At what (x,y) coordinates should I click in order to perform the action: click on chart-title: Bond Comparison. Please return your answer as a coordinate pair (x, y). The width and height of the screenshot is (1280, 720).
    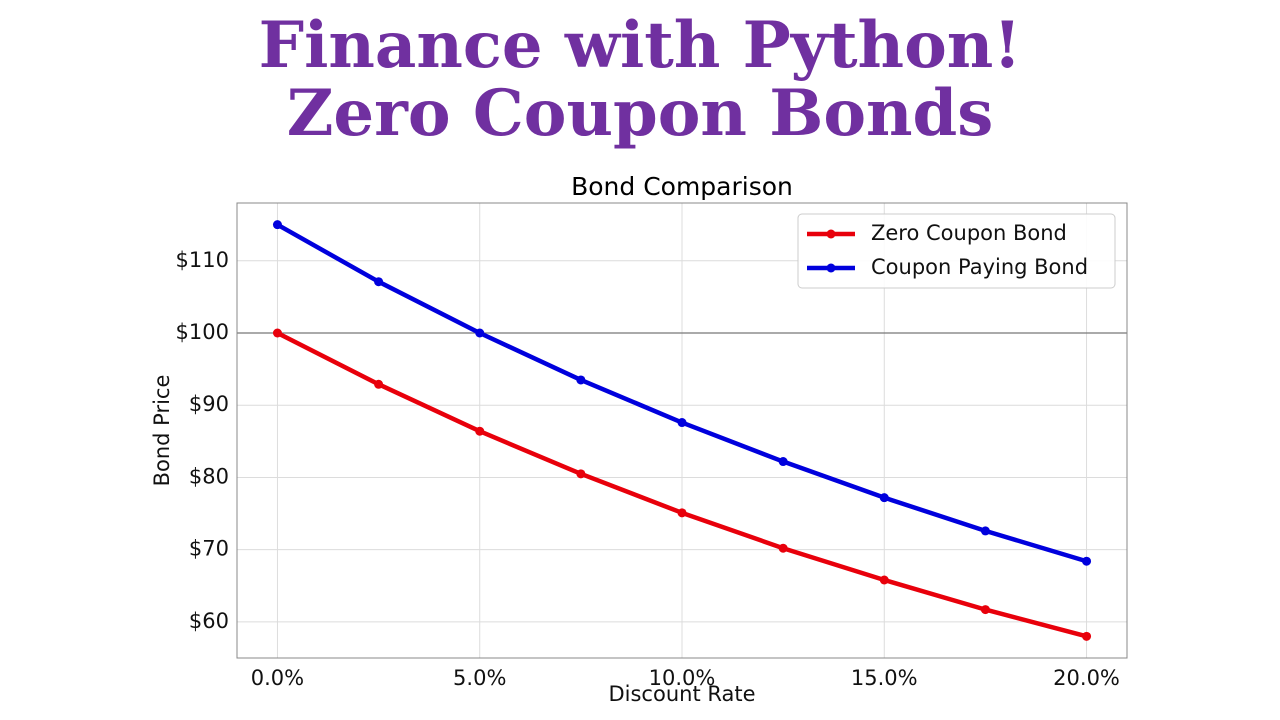
    Looking at the image, I should click on (682, 186).